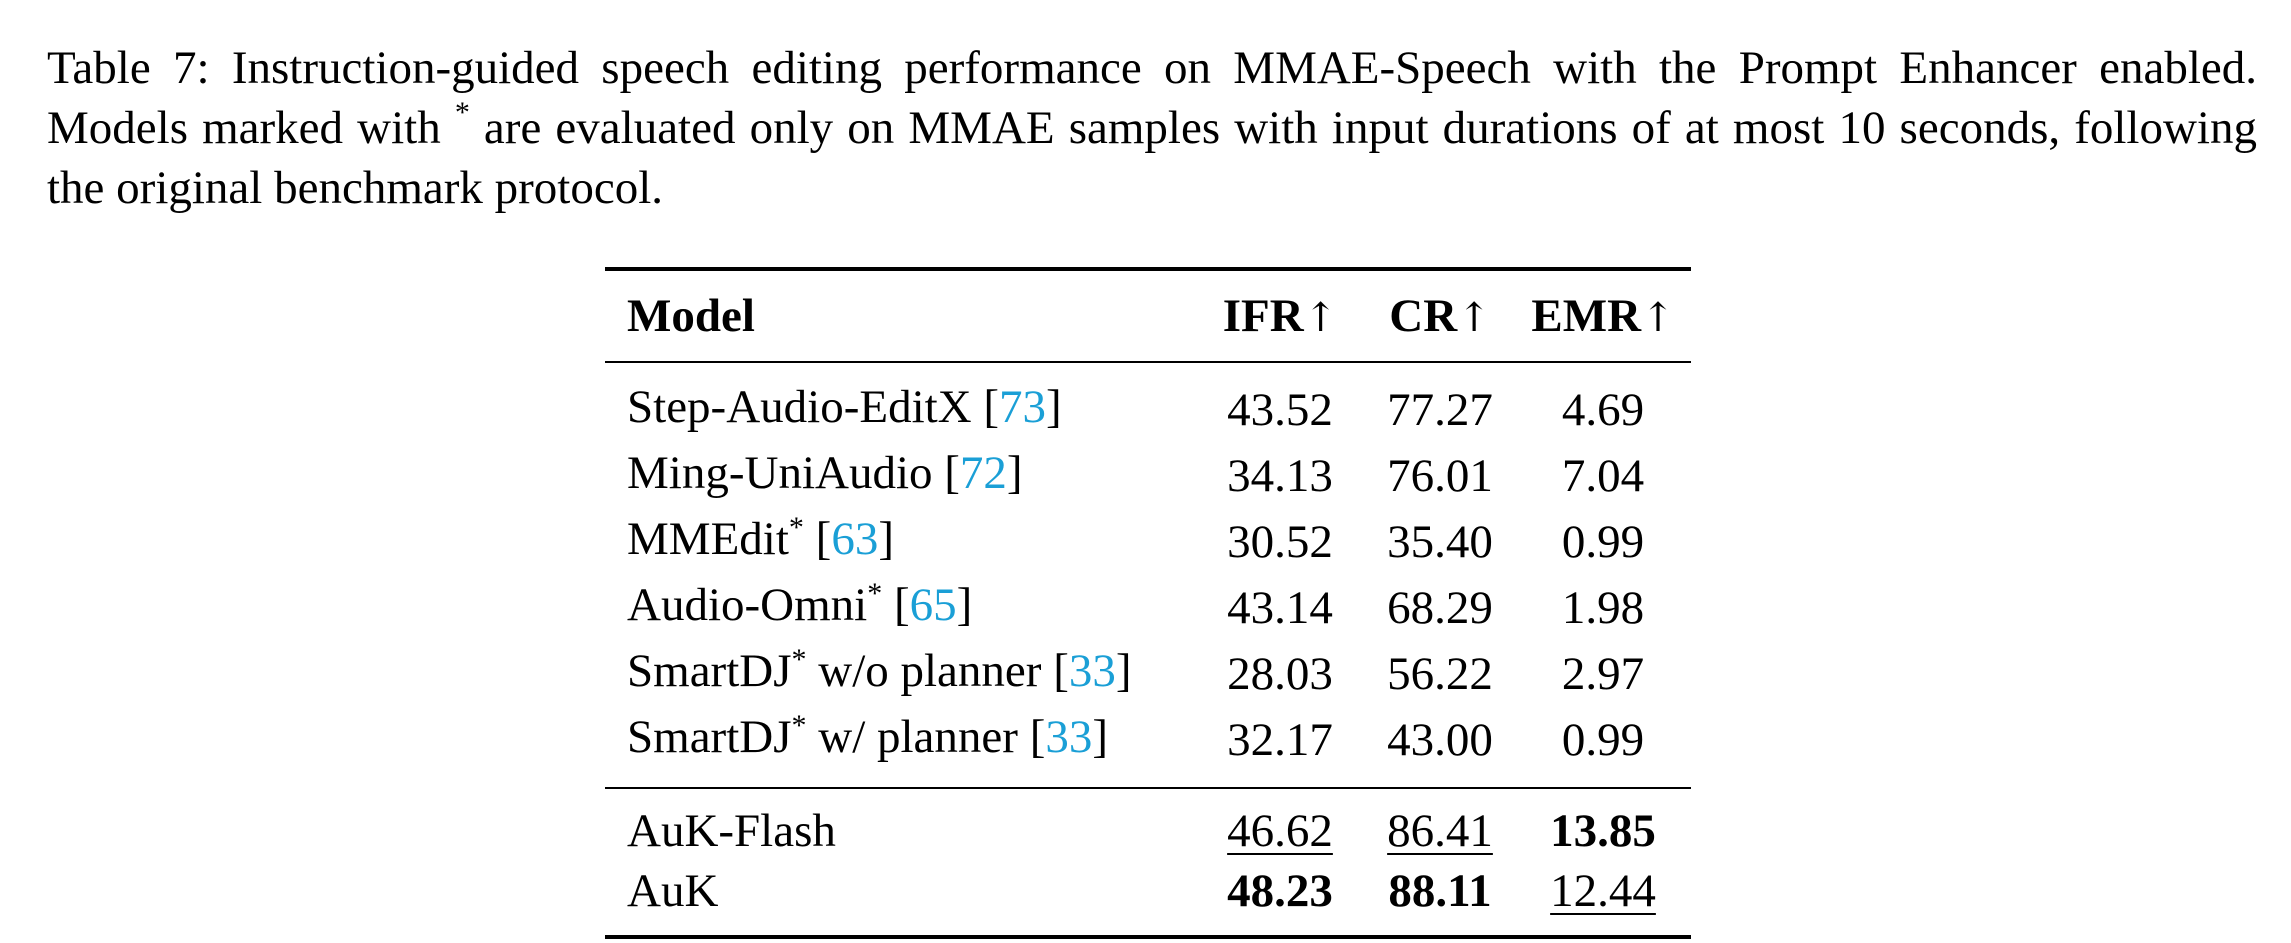 This screenshot has width=2291, height=943. Describe the element at coordinates (1603, 831) in the screenshot. I see `emr-value: 13.85` at that location.